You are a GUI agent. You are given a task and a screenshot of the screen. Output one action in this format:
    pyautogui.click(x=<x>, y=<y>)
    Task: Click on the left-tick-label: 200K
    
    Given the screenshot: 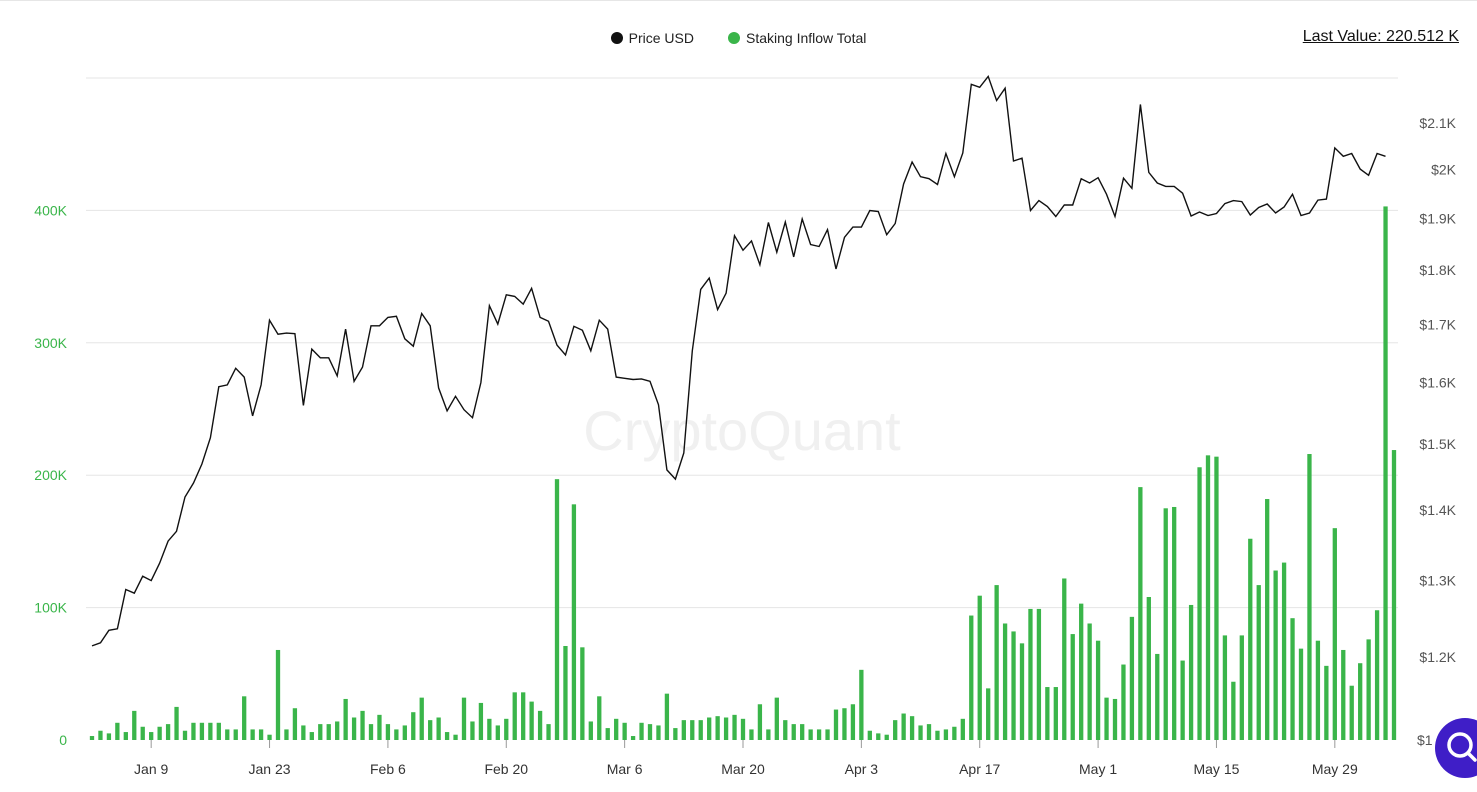 What is the action you would take?
    pyautogui.click(x=50, y=475)
    